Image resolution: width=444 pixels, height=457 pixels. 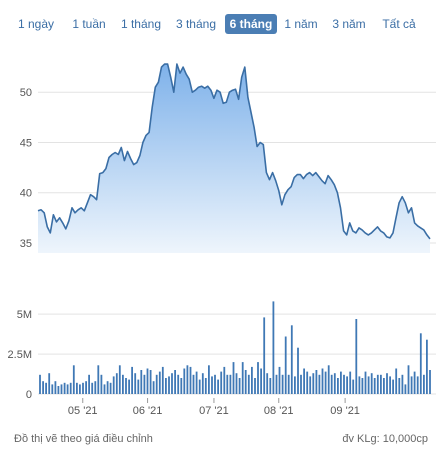 I want to click on x-tick-label: 06 '21, so click(x=148, y=411).